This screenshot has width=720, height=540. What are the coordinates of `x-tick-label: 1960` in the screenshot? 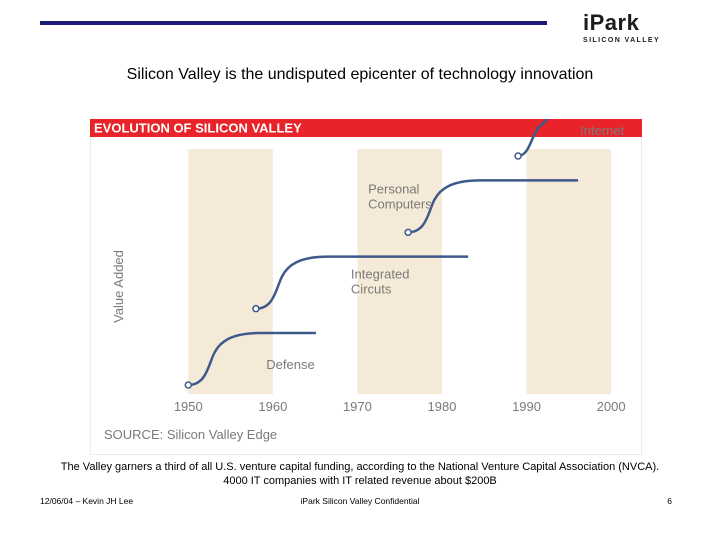 It's located at (272, 406).